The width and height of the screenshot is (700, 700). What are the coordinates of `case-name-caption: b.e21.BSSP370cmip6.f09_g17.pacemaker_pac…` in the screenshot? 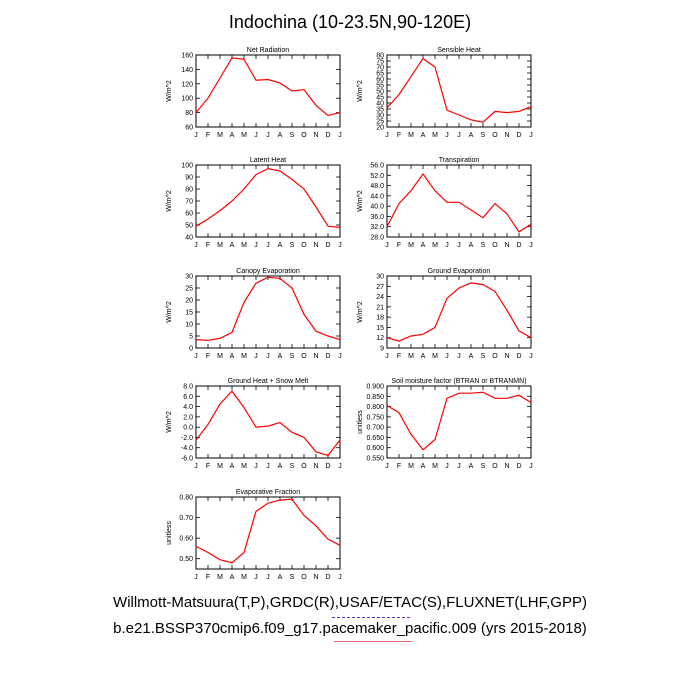 It's located at (350, 628).